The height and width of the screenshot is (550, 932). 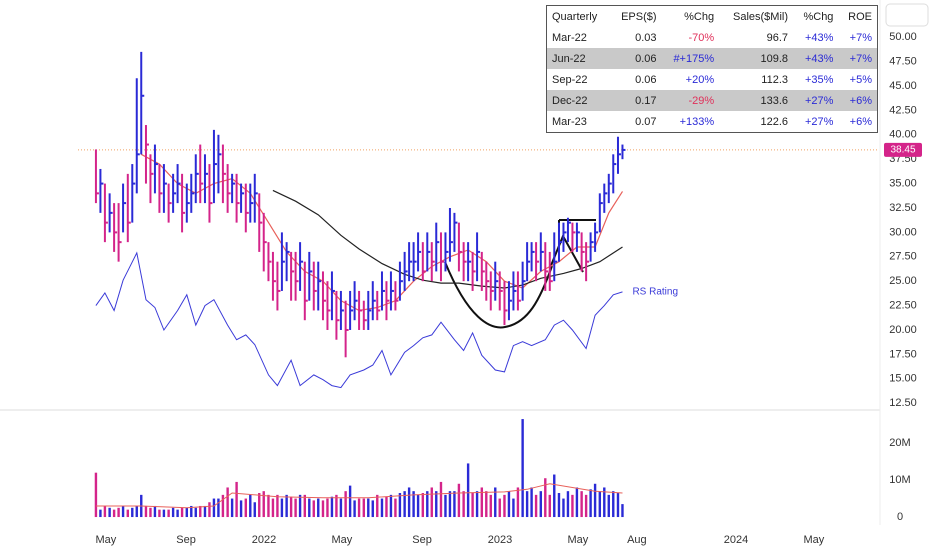 What do you see at coordinates (903, 86) in the screenshot?
I see `y-tick-label: 45.00` at bounding box center [903, 86].